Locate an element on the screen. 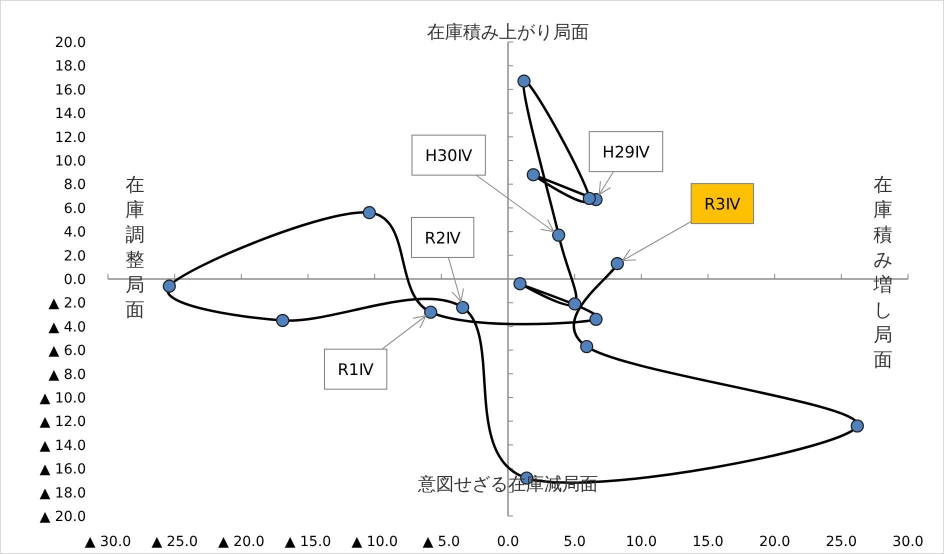 This screenshot has width=944, height=554. x-tick-label: 5.0 is located at coordinates (575, 542).